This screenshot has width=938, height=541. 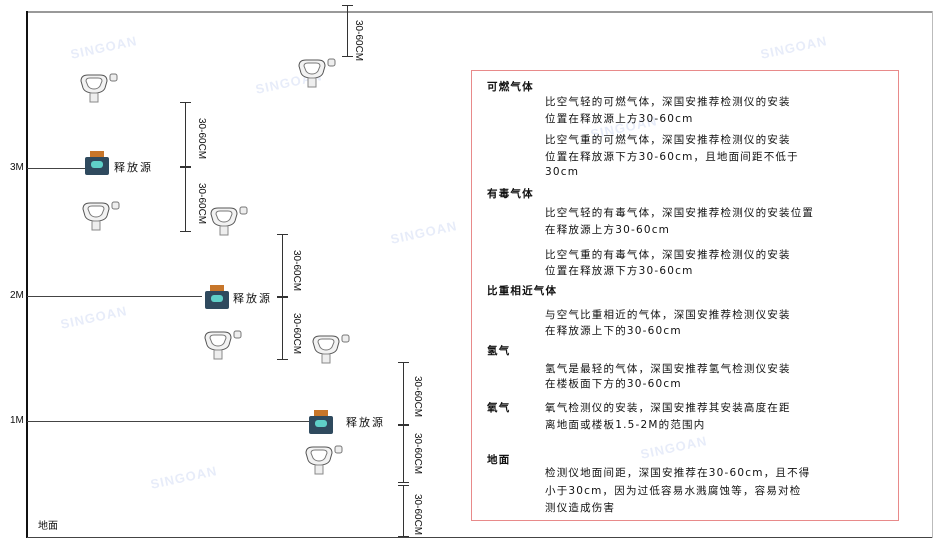 I want to click on note-line: 位置在释放源上方30-60cm, so click(x=619, y=119).